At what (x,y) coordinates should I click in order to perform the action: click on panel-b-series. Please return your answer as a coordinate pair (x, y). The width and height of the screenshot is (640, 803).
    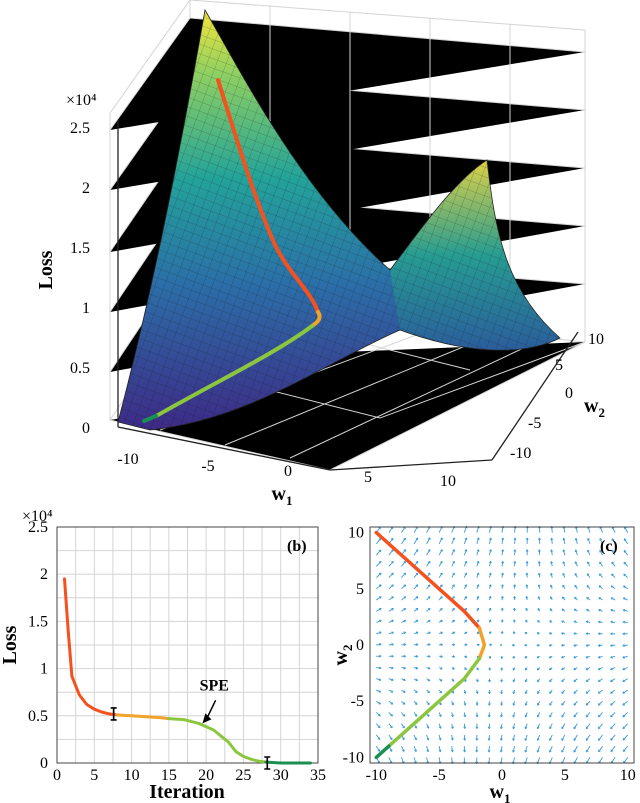
    Looking at the image, I should click on (187, 673).